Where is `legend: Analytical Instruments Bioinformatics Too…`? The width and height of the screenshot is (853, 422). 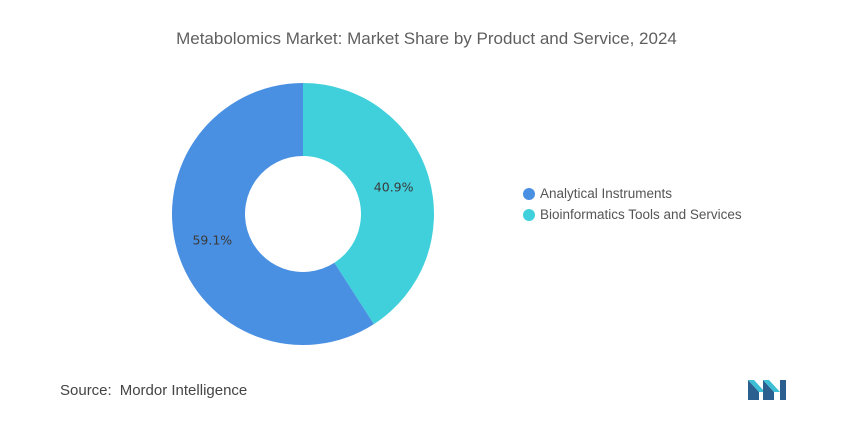 legend: Analytical Instruments Bioinformatics Too… is located at coordinates (632, 204).